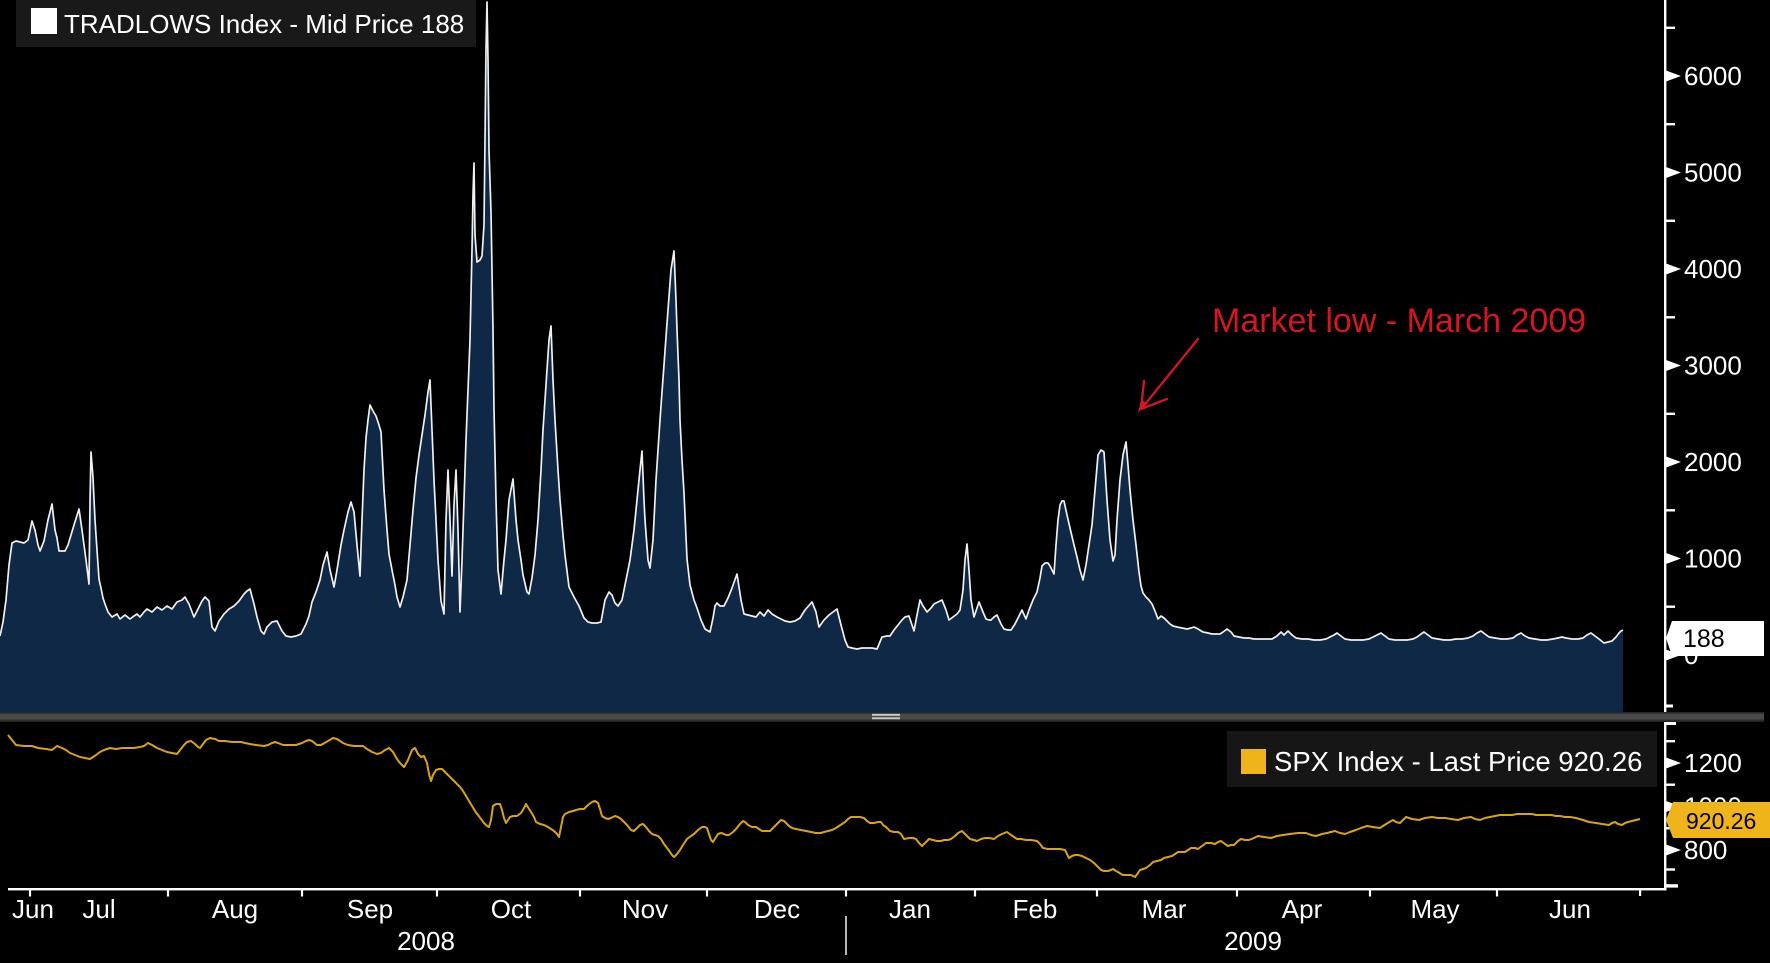 The height and width of the screenshot is (963, 1770). I want to click on svg-text: 1200, so click(1713, 763).